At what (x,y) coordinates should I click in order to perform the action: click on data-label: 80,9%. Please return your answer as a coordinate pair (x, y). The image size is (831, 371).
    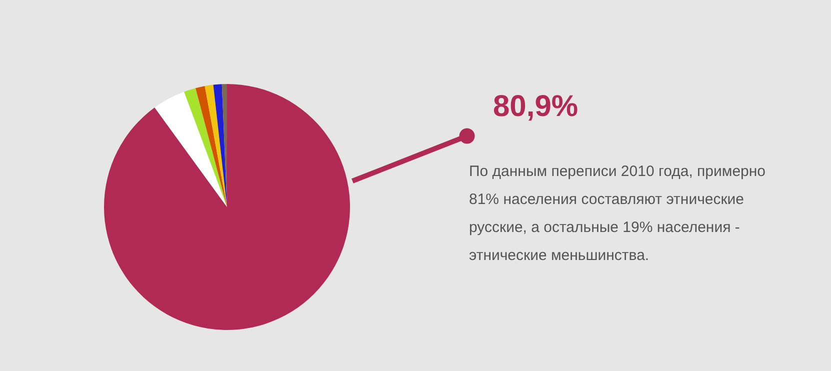
    Looking at the image, I should click on (535, 106).